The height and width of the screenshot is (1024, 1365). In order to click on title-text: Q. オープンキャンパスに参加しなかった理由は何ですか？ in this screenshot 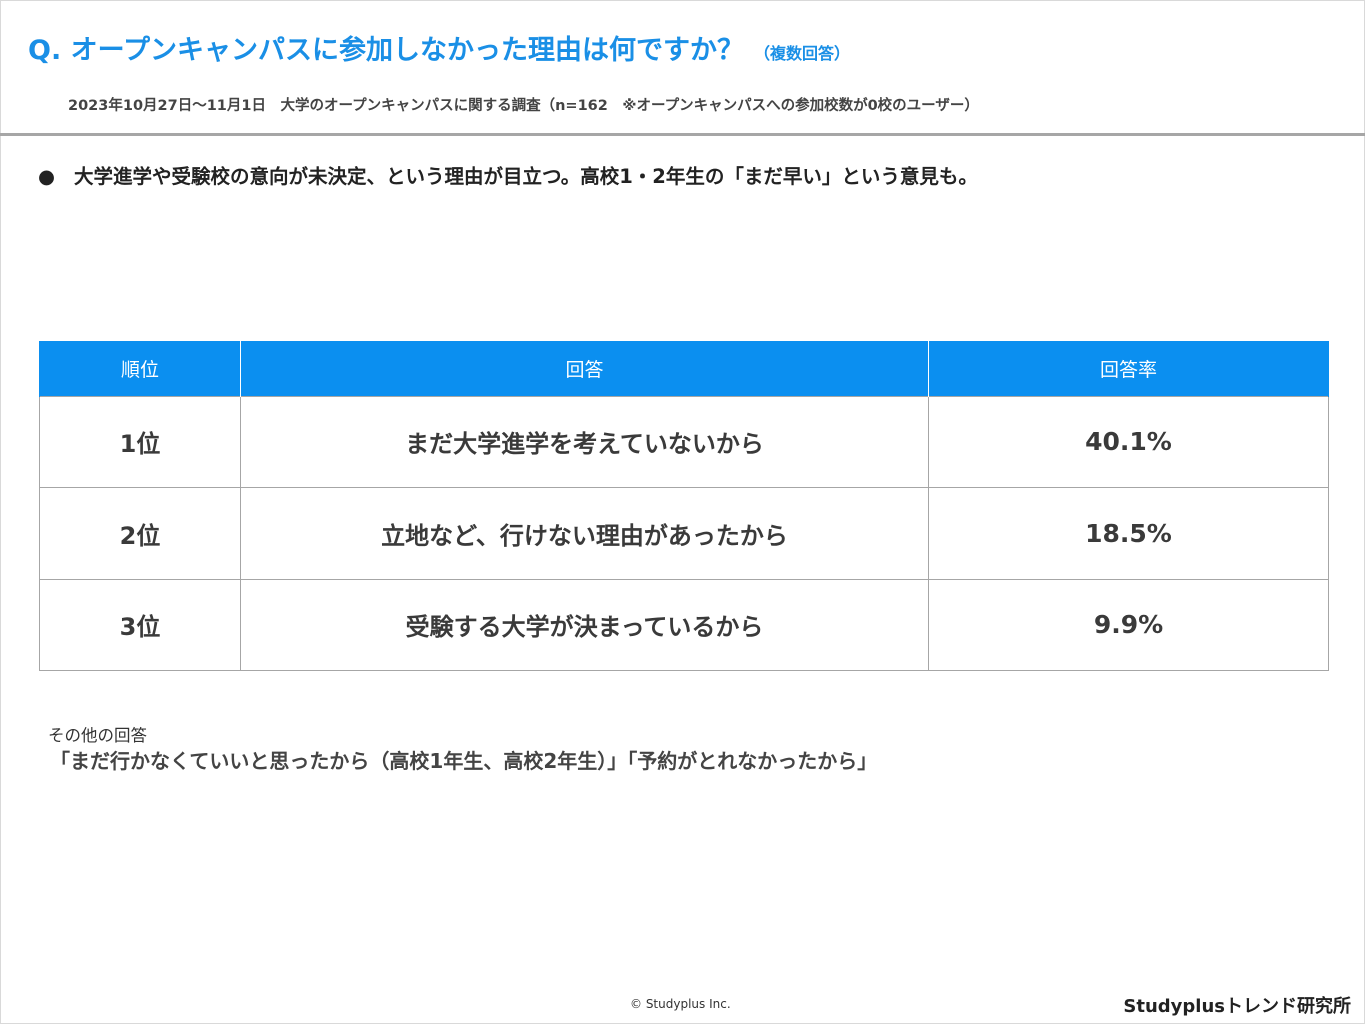, I will do `click(386, 50)`.